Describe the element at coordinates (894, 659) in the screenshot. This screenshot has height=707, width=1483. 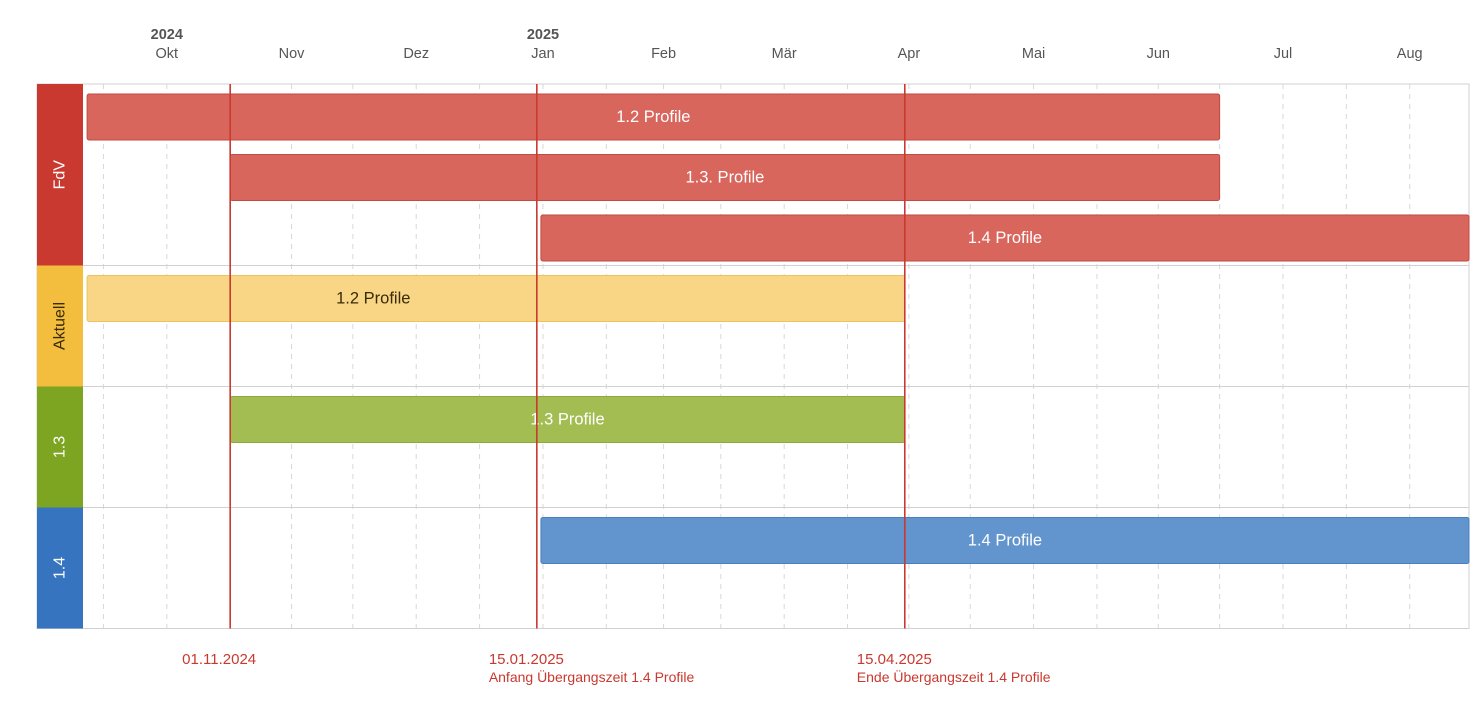
I see `marker-date-label: 15.04.2025` at that location.